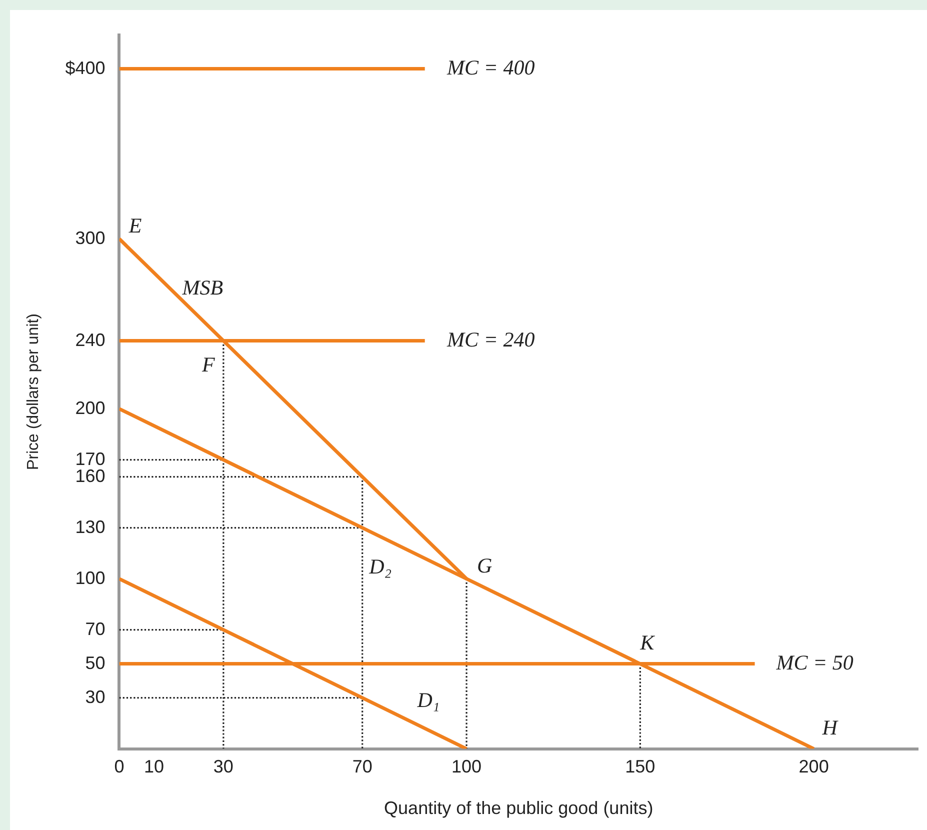  What do you see at coordinates (33, 392) in the screenshot?
I see `y-axis-title: Price (dollars per unit)` at bounding box center [33, 392].